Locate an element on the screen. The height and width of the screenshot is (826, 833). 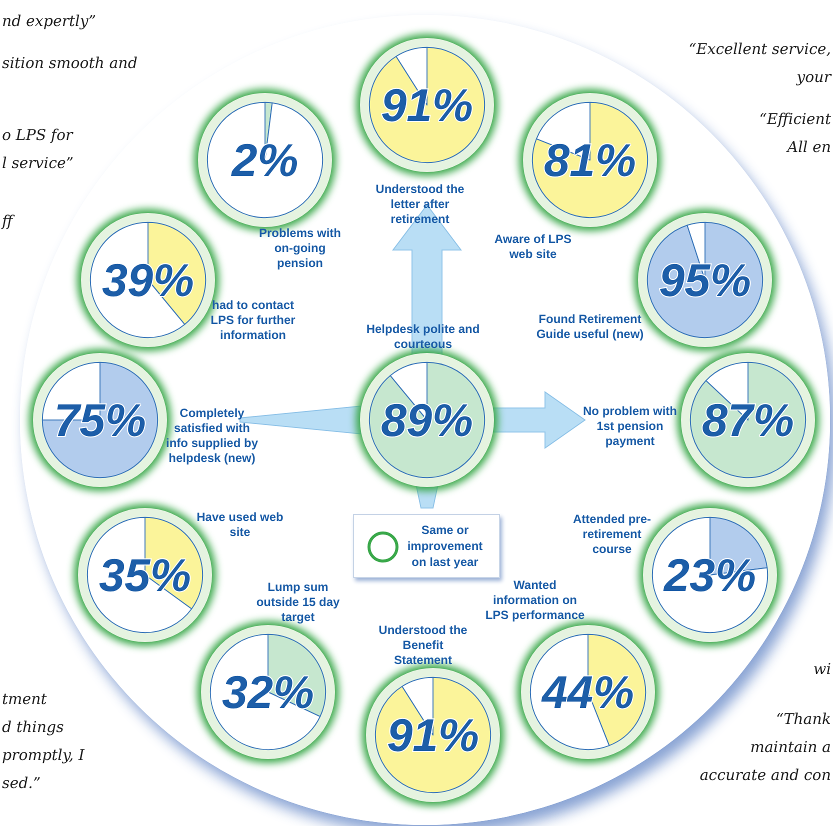
chart-title: Wanted information on LPS performance is located at coordinates (535, 600).